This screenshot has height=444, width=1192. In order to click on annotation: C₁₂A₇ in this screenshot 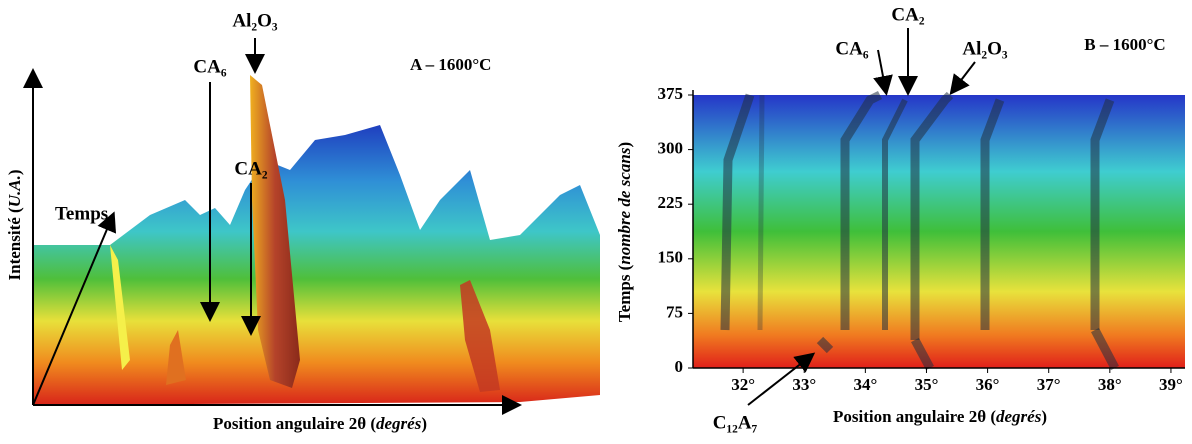, I will do `click(735, 422)`.